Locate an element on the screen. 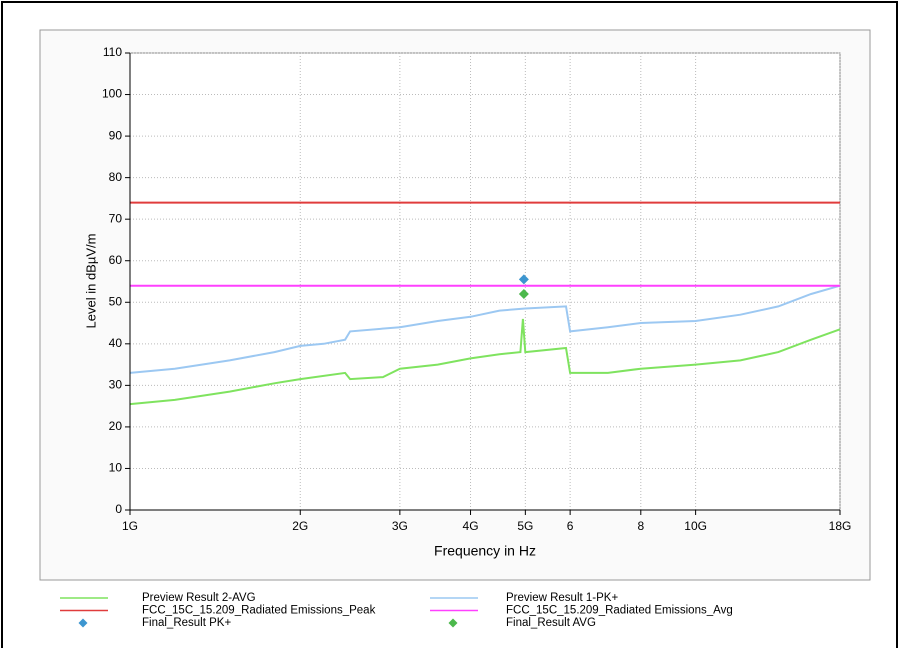 This screenshot has width=899, height=648. legend-label: Final_Result AVG is located at coordinates (551, 623).